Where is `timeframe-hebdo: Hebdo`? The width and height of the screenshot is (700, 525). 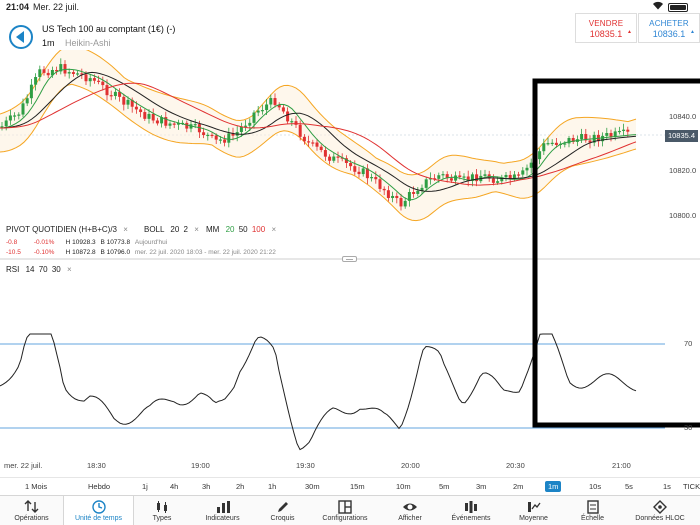 timeframe-hebdo: Hebdo is located at coordinates (99, 486).